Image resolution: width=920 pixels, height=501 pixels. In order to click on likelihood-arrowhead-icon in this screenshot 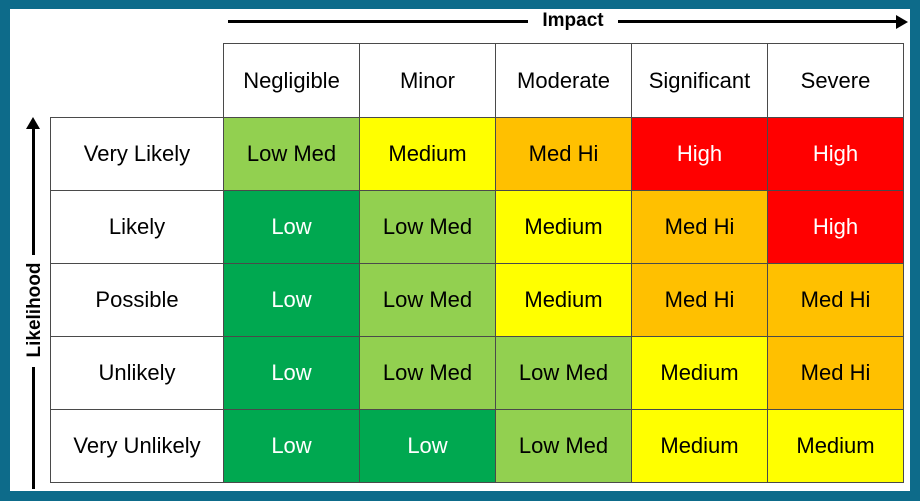, I will do `click(33, 123)`.